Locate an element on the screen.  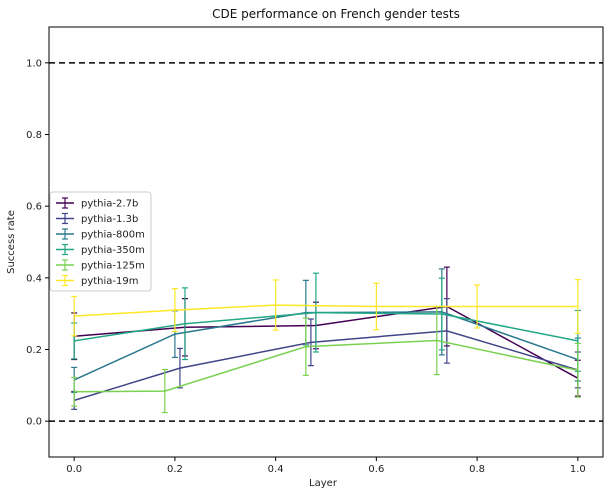
legend-item: pythia-19m is located at coordinates (97, 280).